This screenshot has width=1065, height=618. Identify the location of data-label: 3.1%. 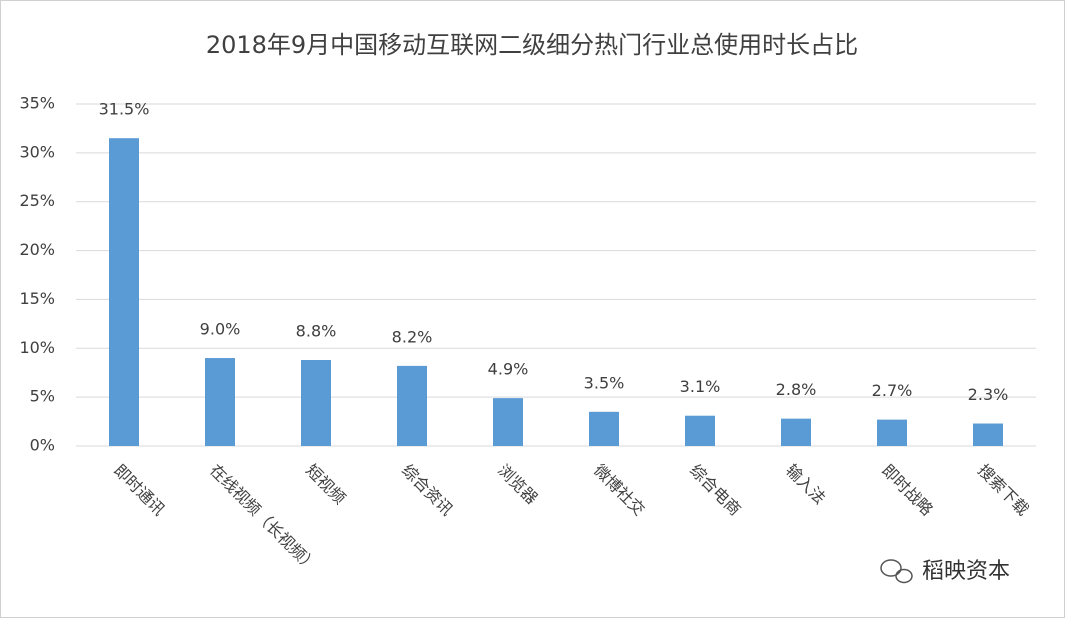
(700, 386).